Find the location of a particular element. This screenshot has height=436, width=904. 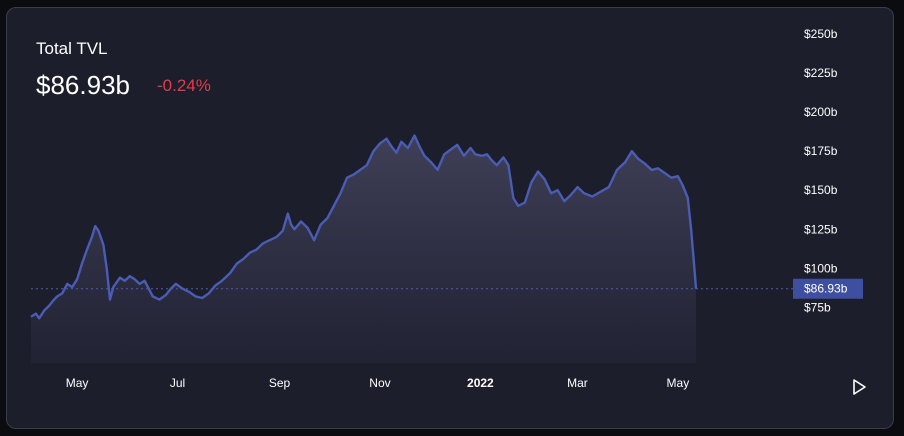

y-tick-label: $150b is located at coordinates (821, 190).